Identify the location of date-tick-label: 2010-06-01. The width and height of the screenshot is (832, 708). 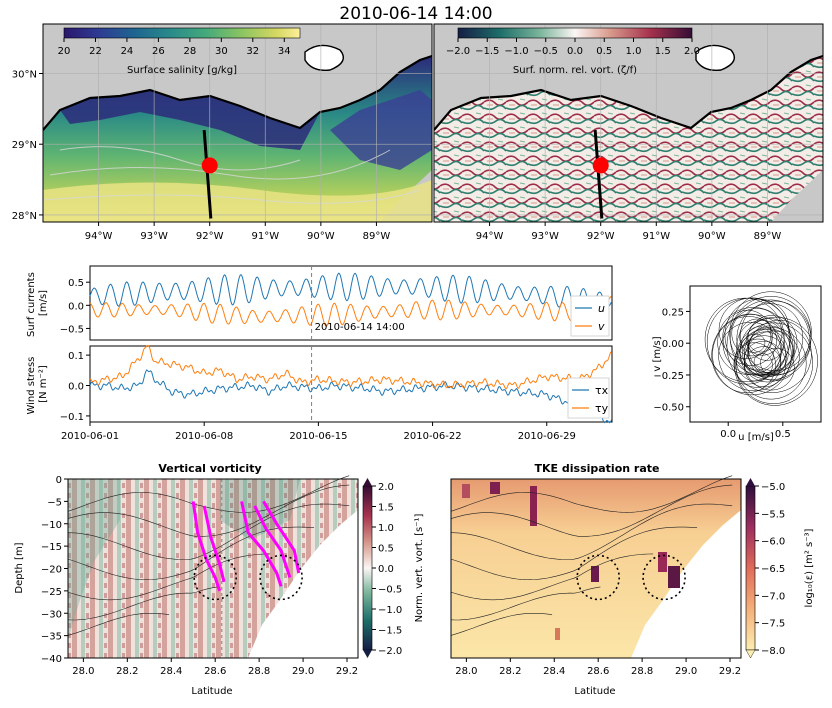
(90, 436).